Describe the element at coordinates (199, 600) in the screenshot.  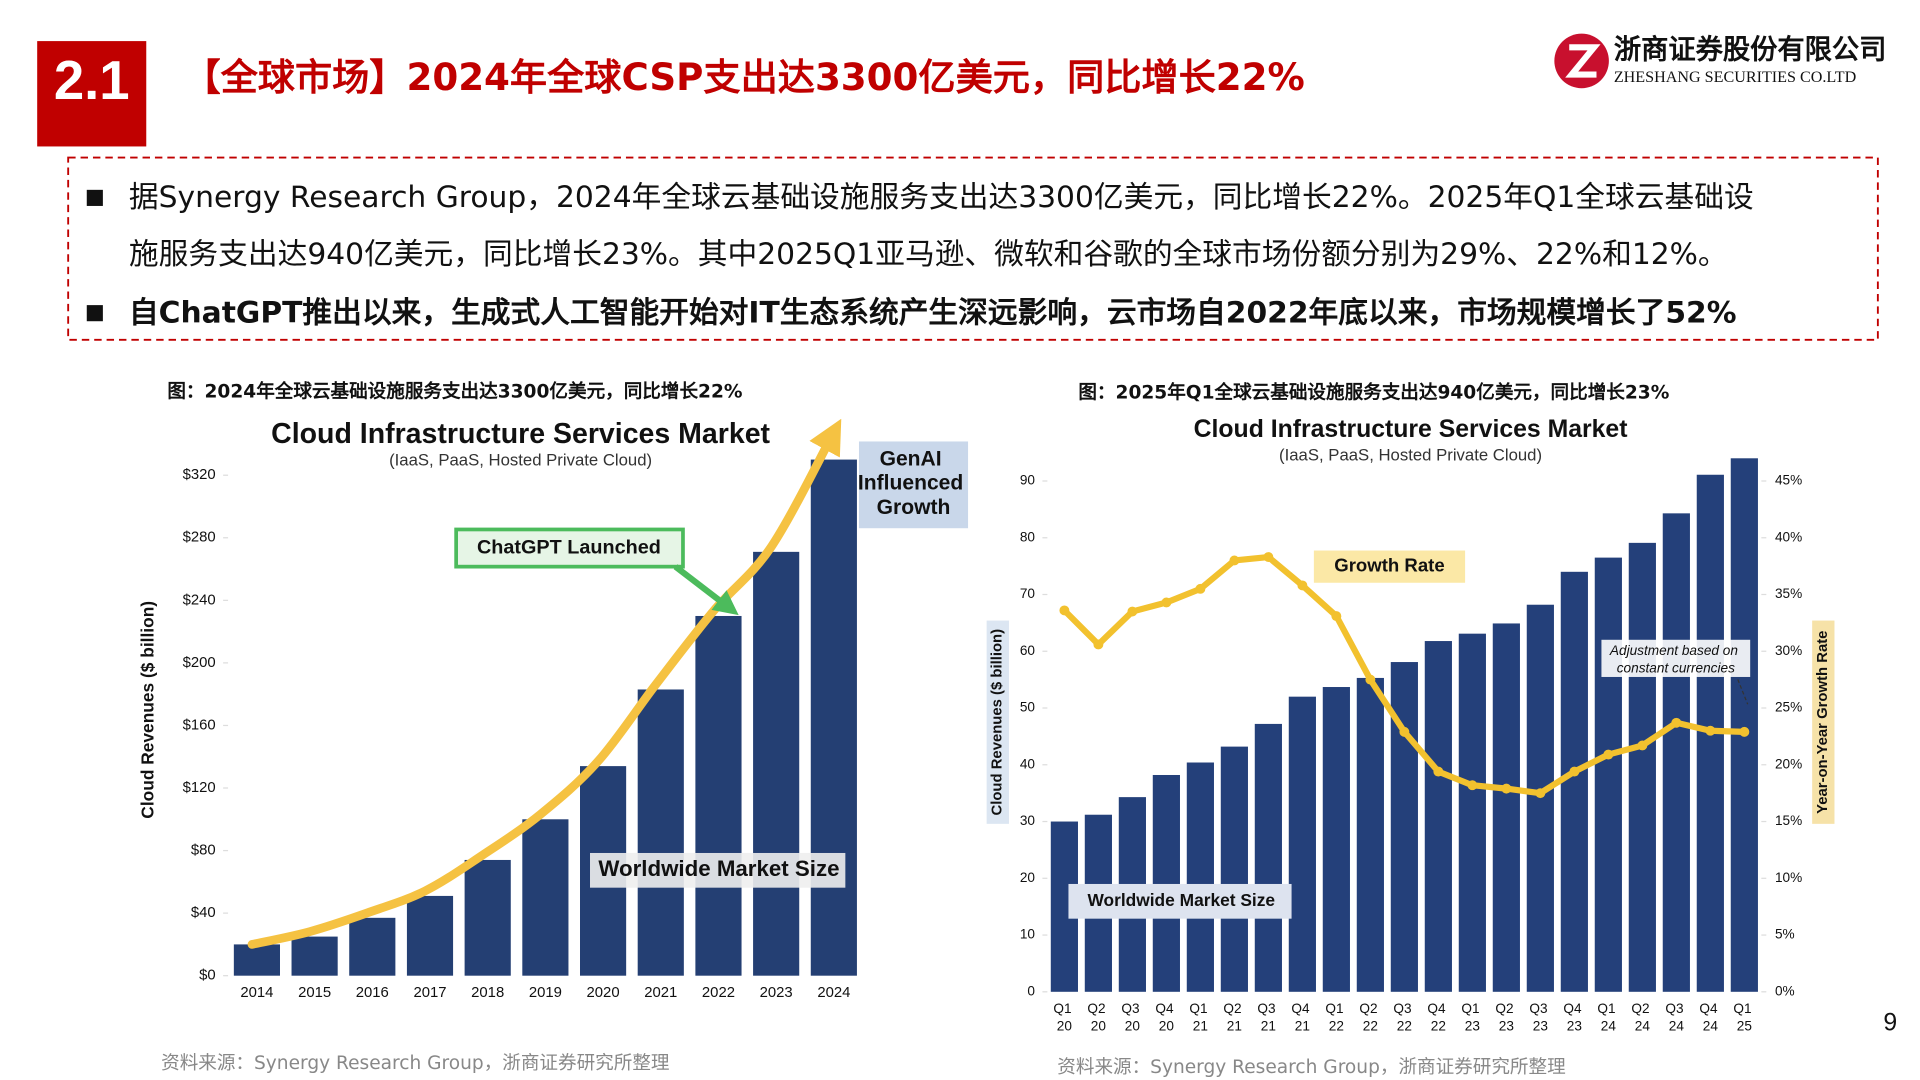
I see `y-tick-label: $240` at that location.